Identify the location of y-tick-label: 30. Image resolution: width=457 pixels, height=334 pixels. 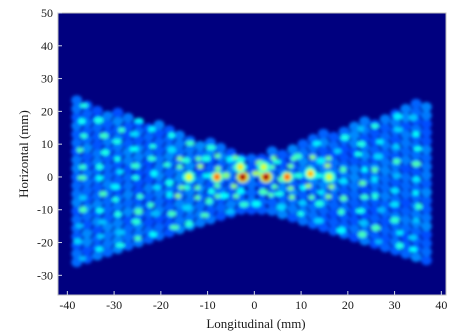
(47, 79).